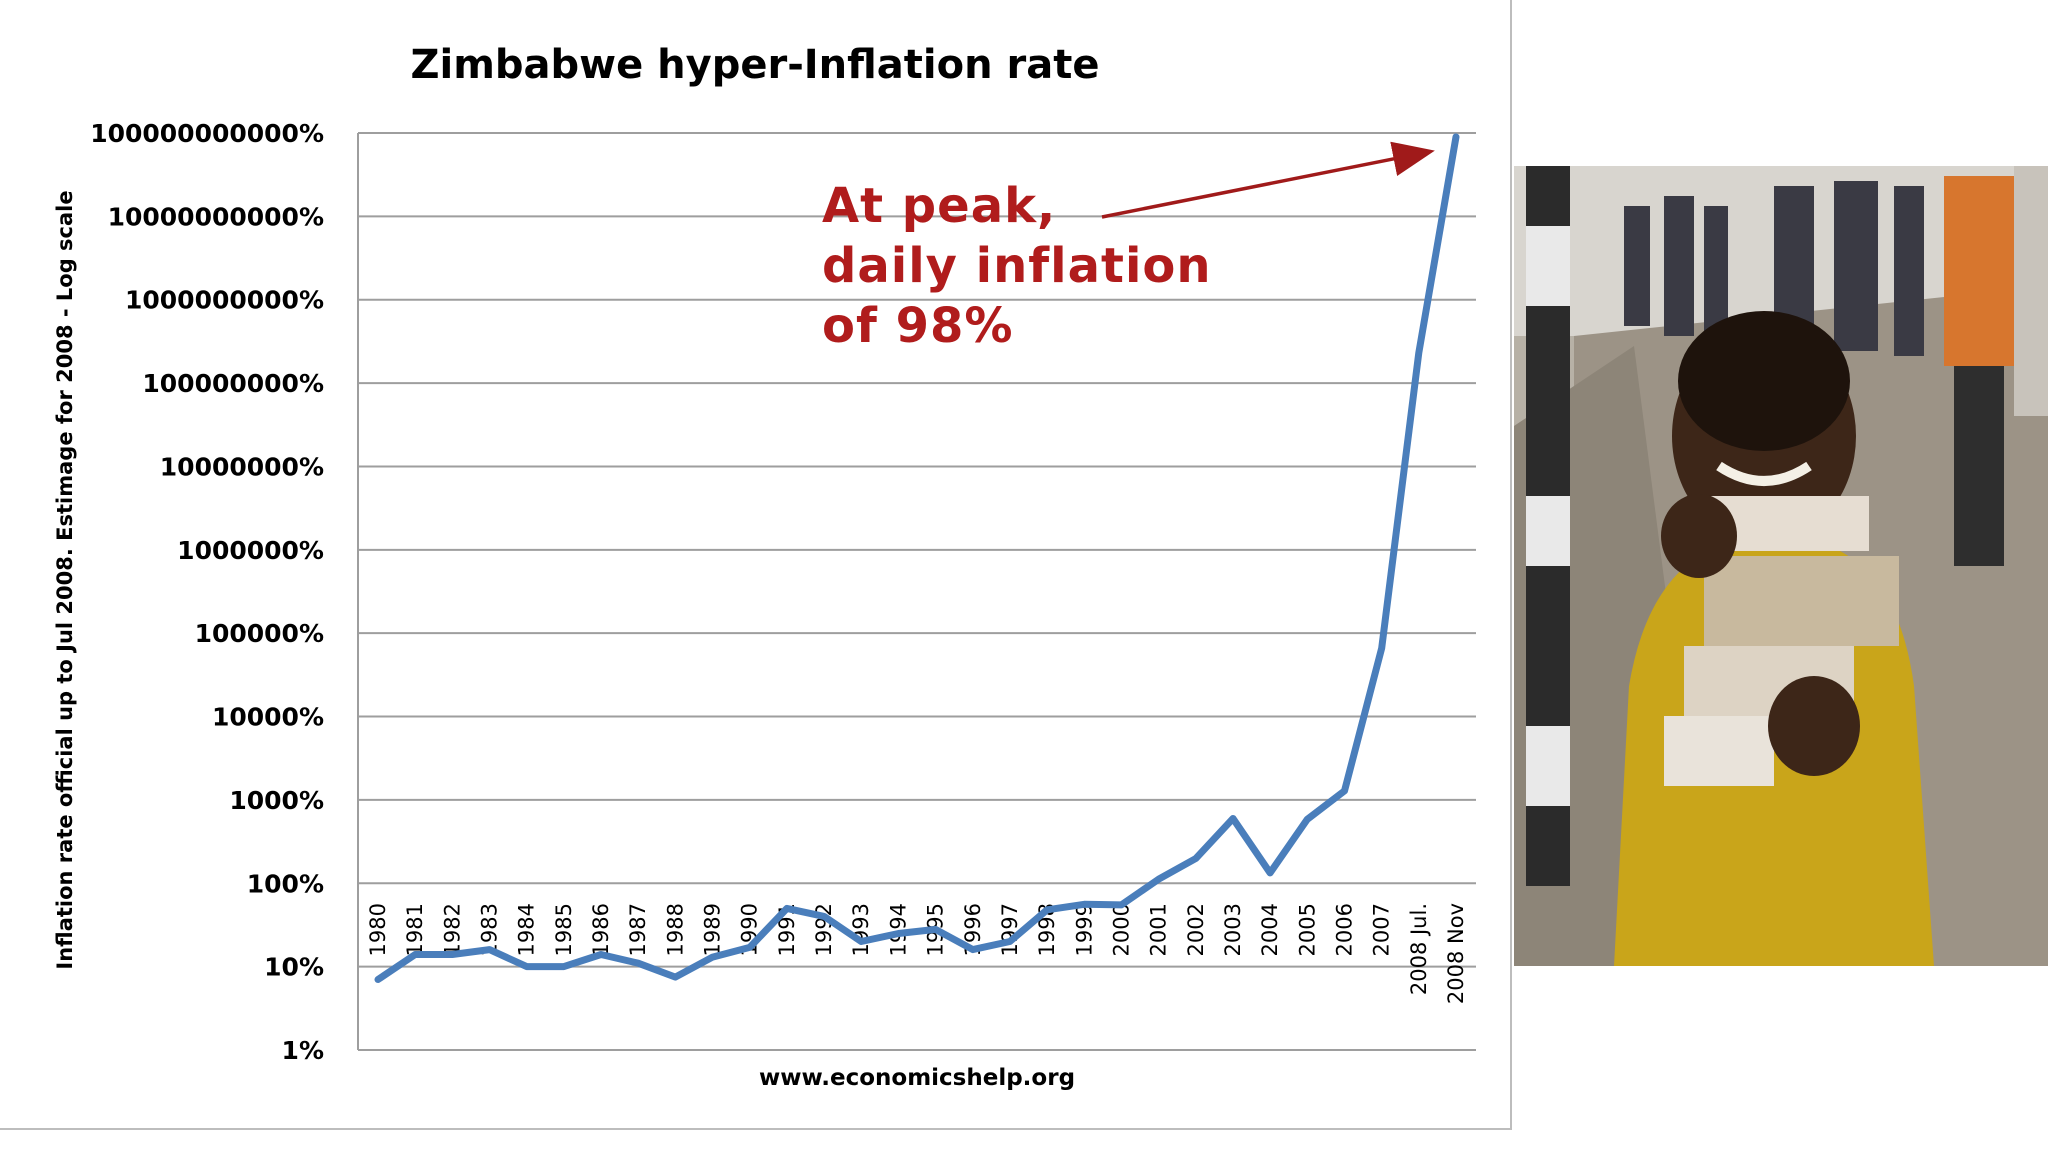 The width and height of the screenshot is (2048, 1152). I want to click on x-tick-label: 2007, so click(1382, 929).